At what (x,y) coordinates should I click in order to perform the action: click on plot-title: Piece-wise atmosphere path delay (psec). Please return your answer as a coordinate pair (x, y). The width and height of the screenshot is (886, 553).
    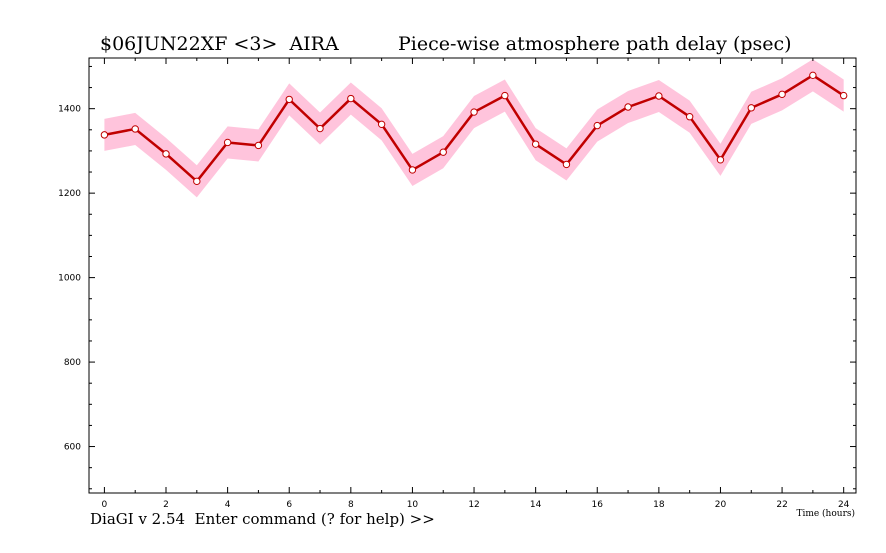
    Looking at the image, I should click on (595, 44).